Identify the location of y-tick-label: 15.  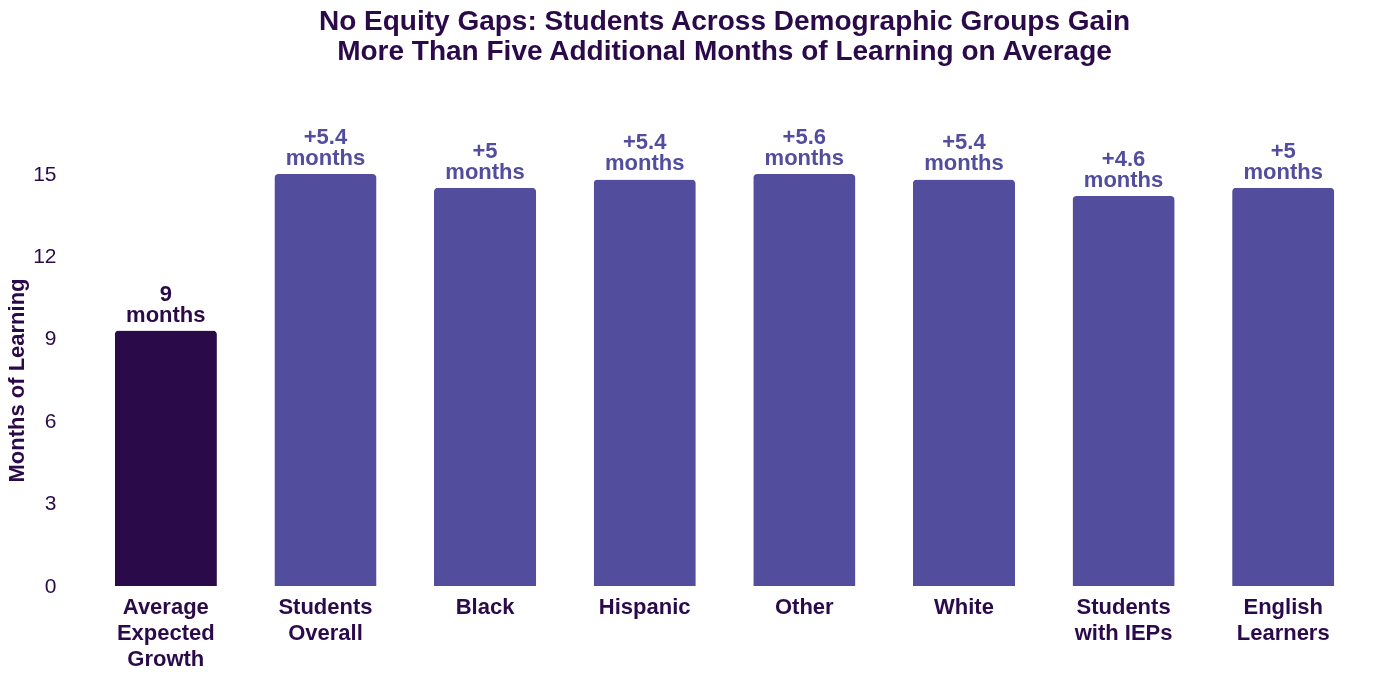
(45, 173).